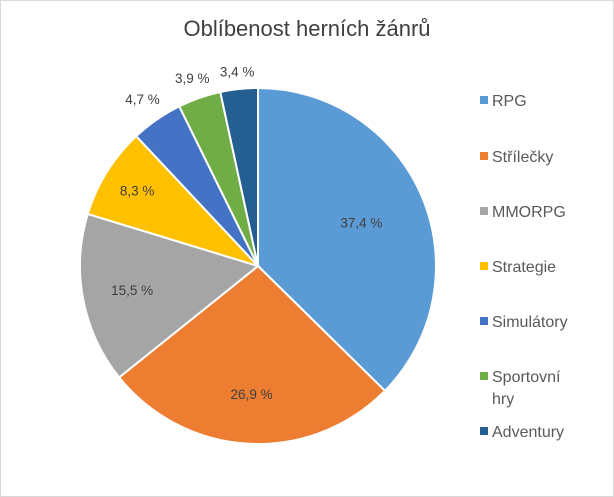  What do you see at coordinates (484, 211) in the screenshot?
I see `legend-swatch-mmorpg` at bounding box center [484, 211].